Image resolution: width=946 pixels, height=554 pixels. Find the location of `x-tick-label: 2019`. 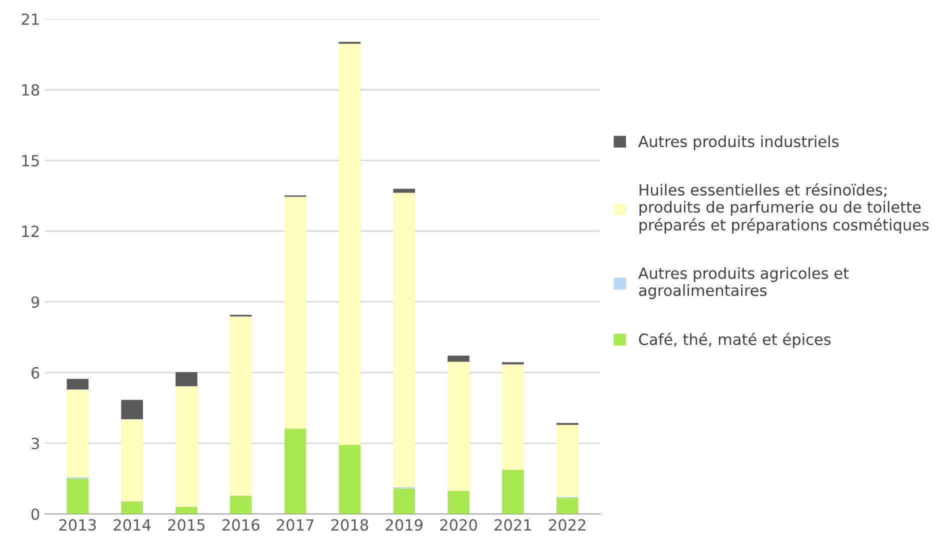

x-tick-label: 2019 is located at coordinates (404, 525).